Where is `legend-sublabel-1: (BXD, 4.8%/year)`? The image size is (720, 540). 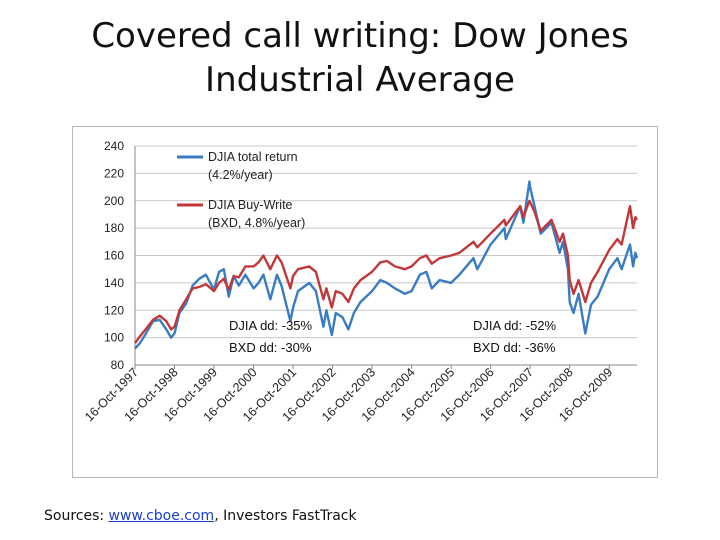
legend-sublabel-1: (BXD, 4.8%/year) is located at coordinates (256, 223).